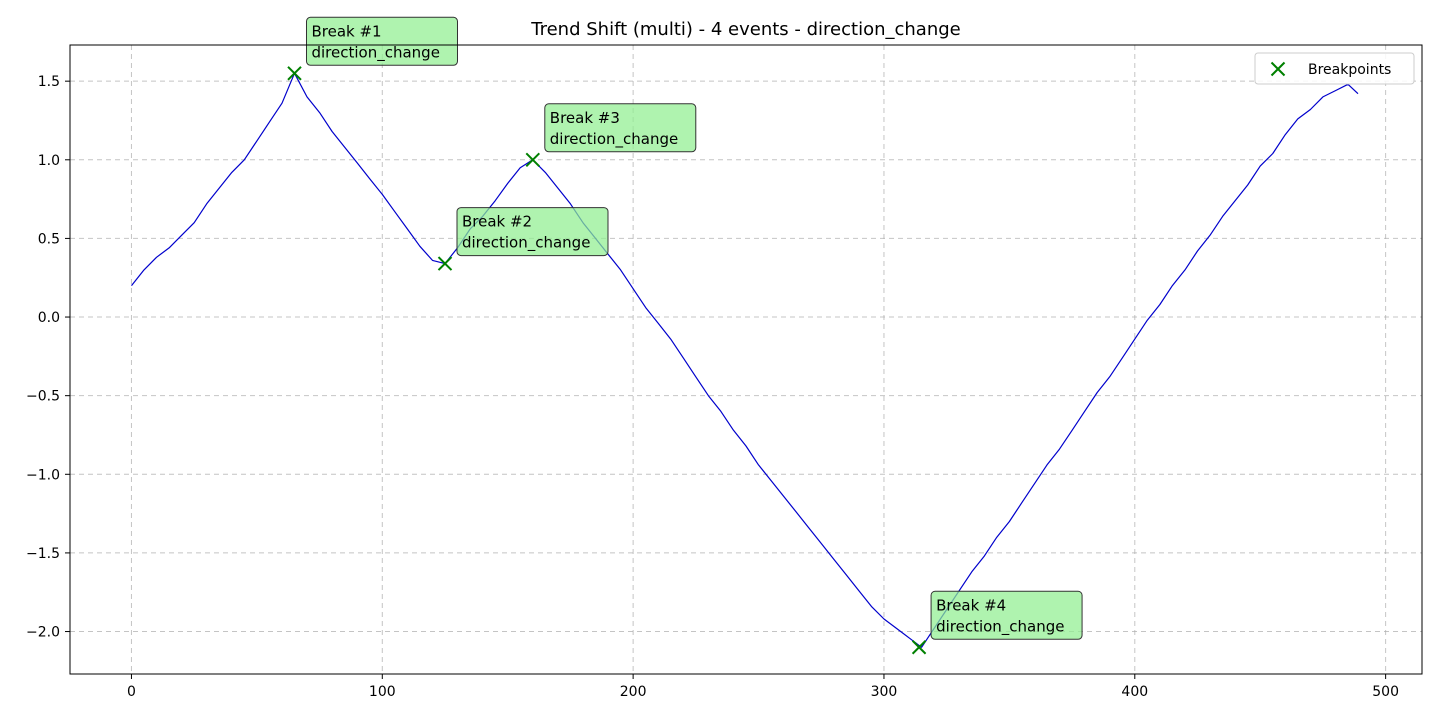 This screenshot has height=720, width=1440. I want to click on x-tick-label: 500, so click(1385, 692).